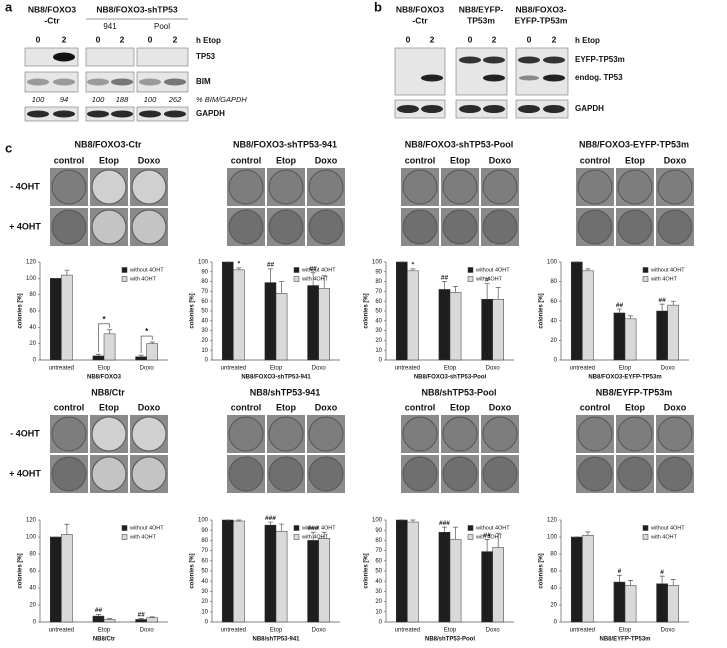  I want to click on photo-heading: NB8/shTP53-Pool, so click(458, 392).